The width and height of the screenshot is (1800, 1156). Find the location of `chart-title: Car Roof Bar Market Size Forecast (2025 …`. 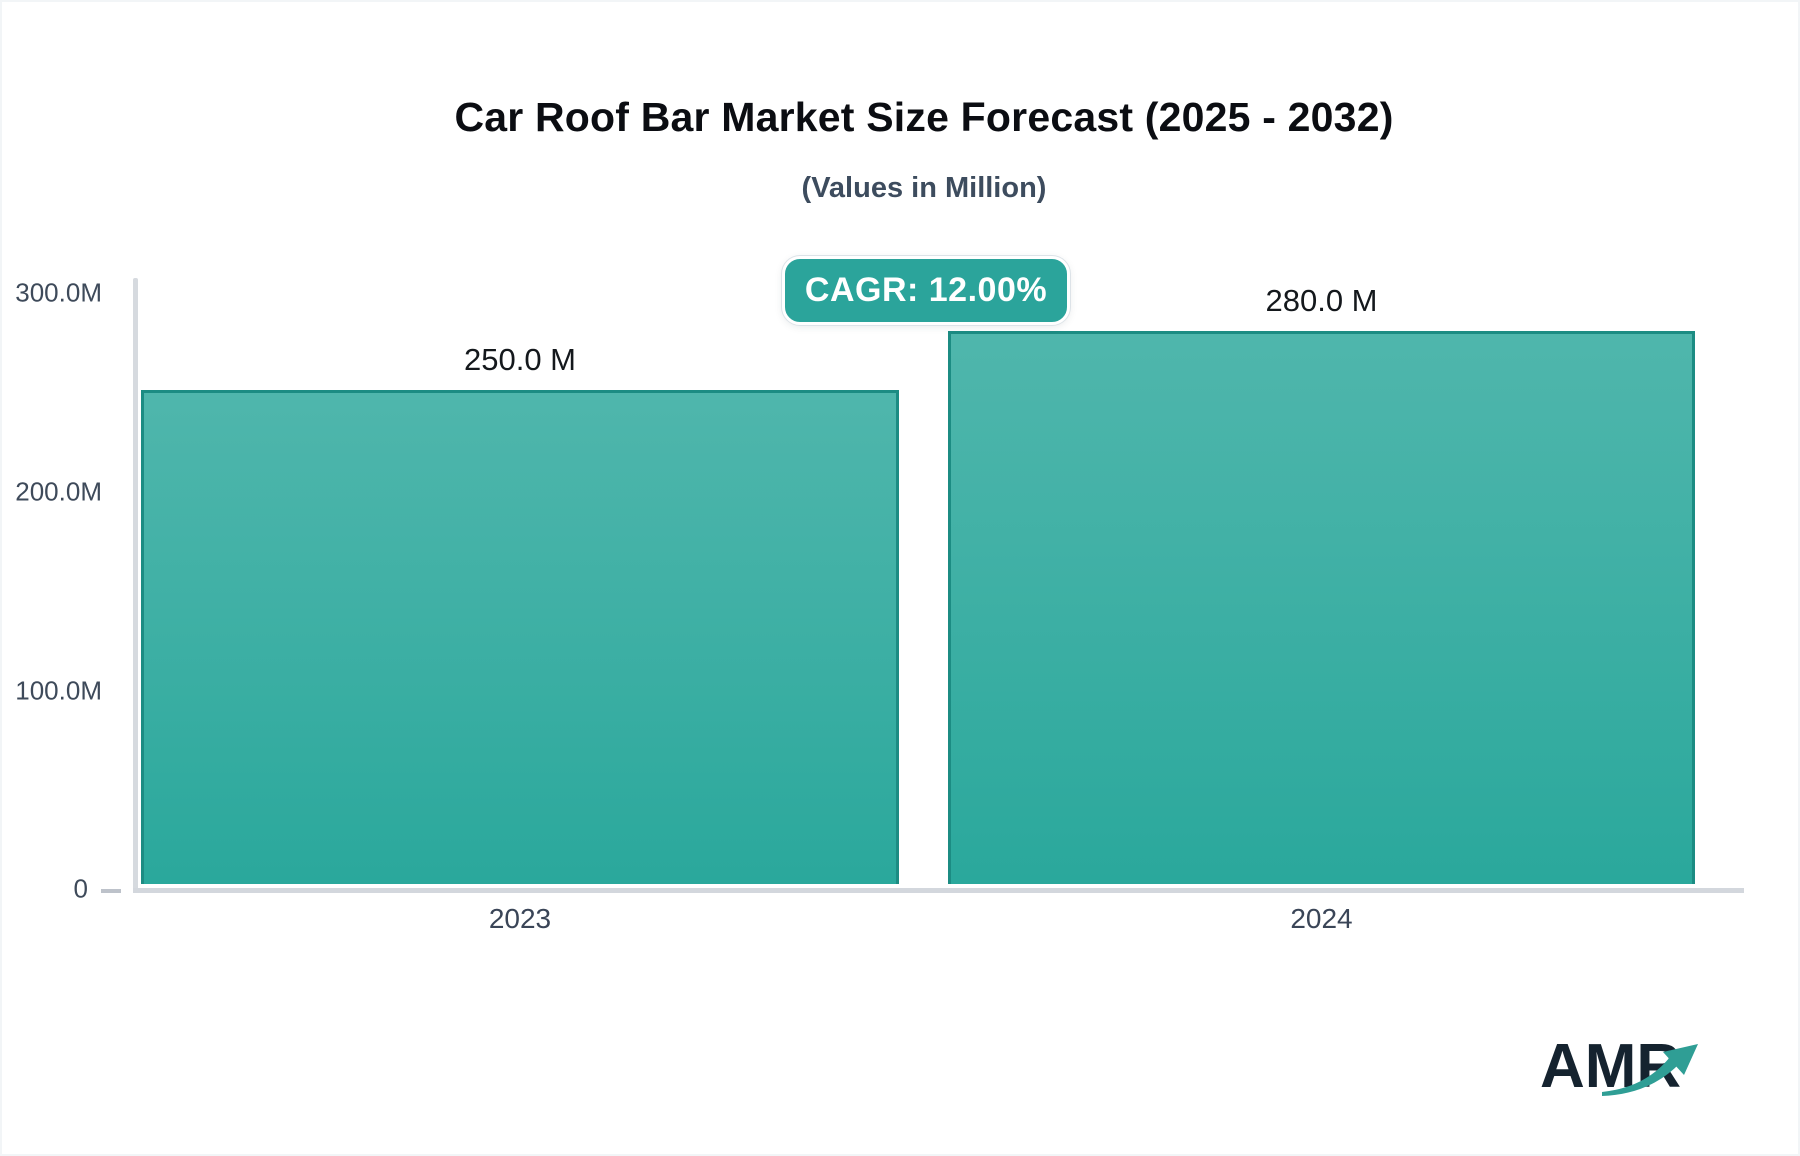

chart-title: Car Roof Bar Market Size Forecast (2025 … is located at coordinates (924, 117).